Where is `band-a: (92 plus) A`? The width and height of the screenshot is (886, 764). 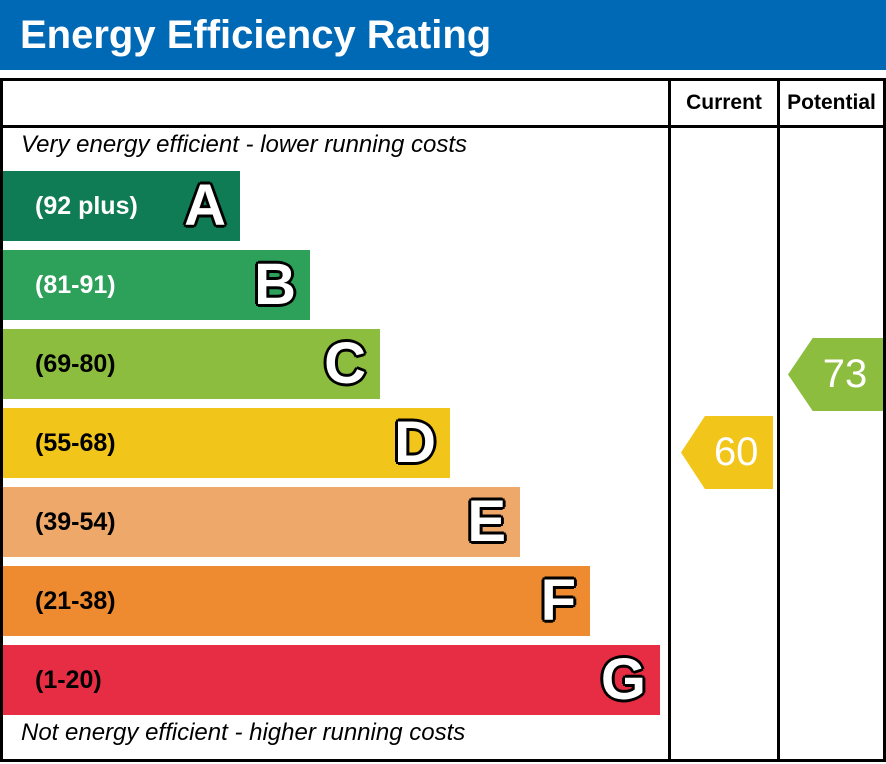 band-a: (92 plus) A is located at coordinates (121, 206).